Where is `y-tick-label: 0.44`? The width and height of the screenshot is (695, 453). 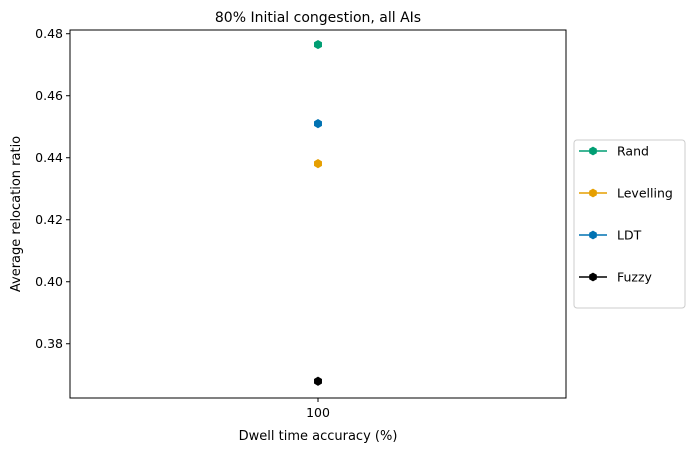 y-tick-label: 0.44 is located at coordinates (49, 157).